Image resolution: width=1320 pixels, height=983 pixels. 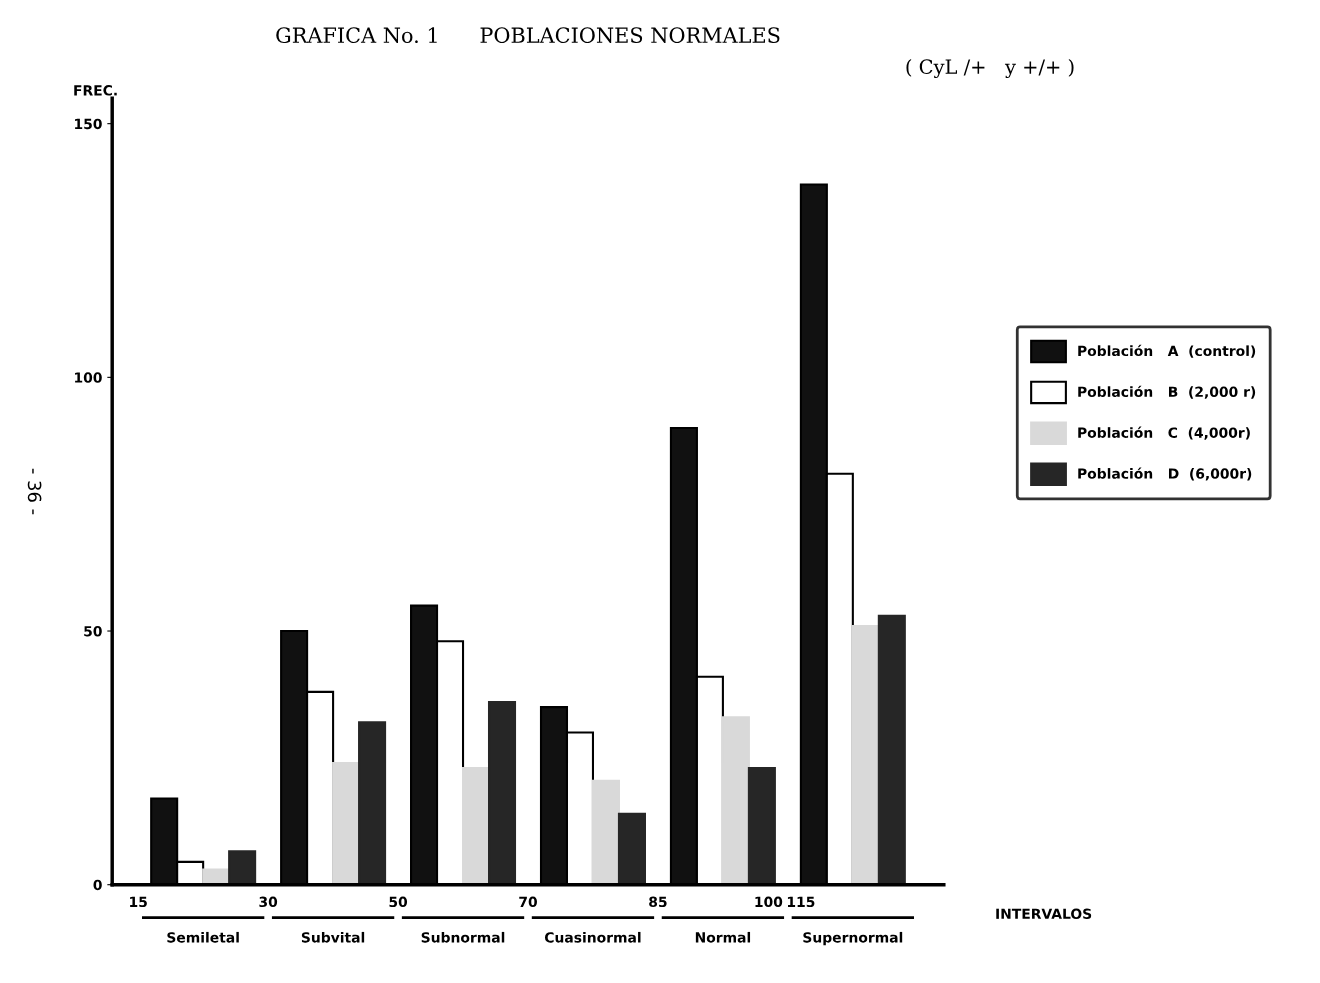 I want to click on y-tick-label: 150, so click(x=88, y=124).